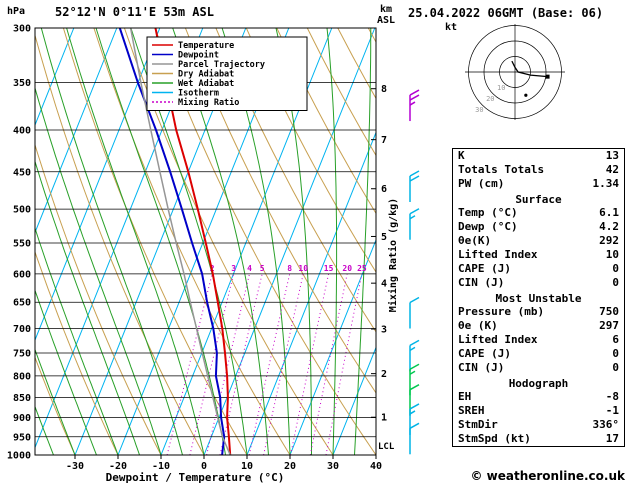  What do you see at coordinates (75, 466) in the screenshot?
I see `svg-text: -30` at bounding box center [75, 466].